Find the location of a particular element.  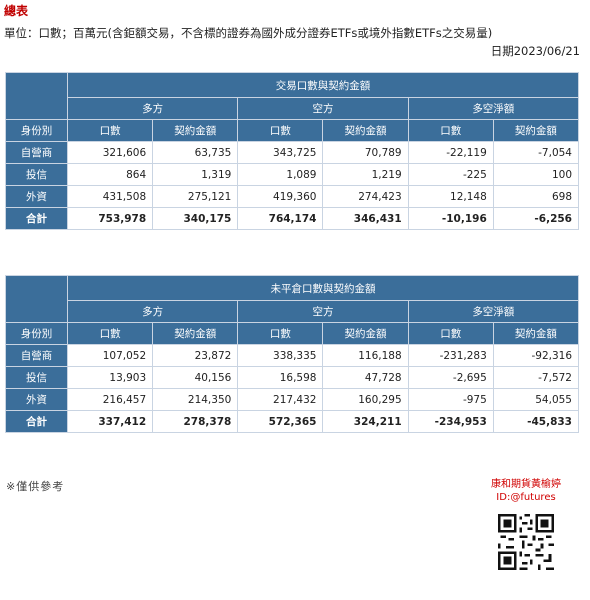

table-cell: -7,572 is located at coordinates (536, 377).